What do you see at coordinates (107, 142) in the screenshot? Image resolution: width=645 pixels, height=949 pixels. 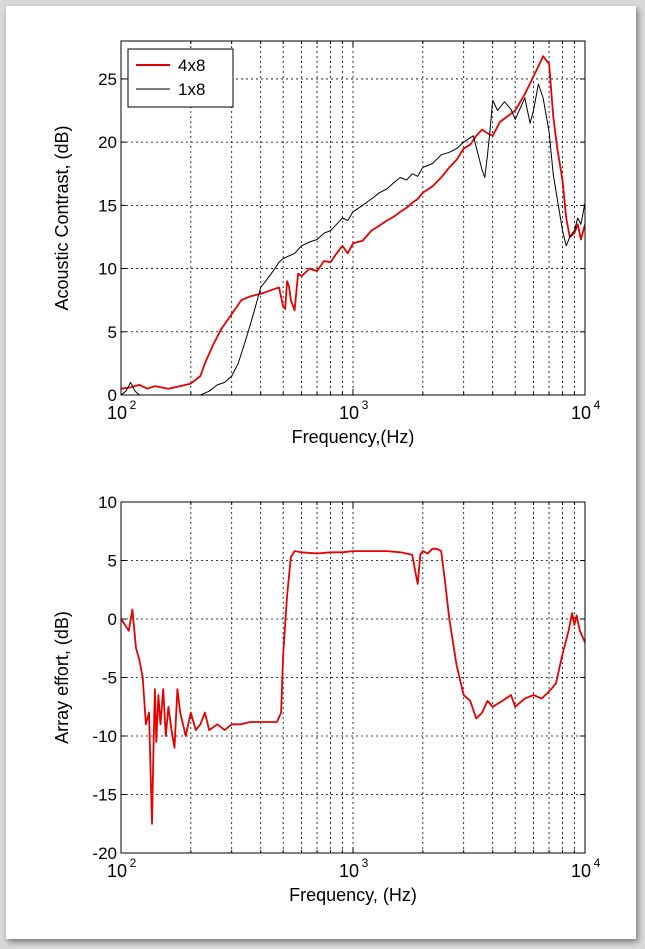 I see `y-tick-label: 20` at bounding box center [107, 142].